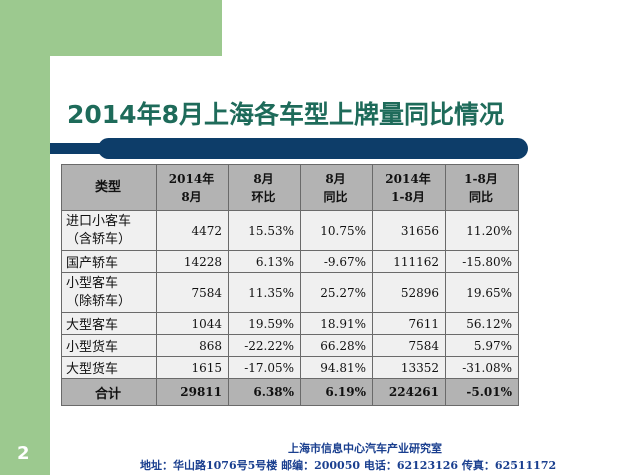 The width and height of the screenshot is (632, 475). I want to click on cell-ytd-yoy: 19.65%, so click(482, 292).